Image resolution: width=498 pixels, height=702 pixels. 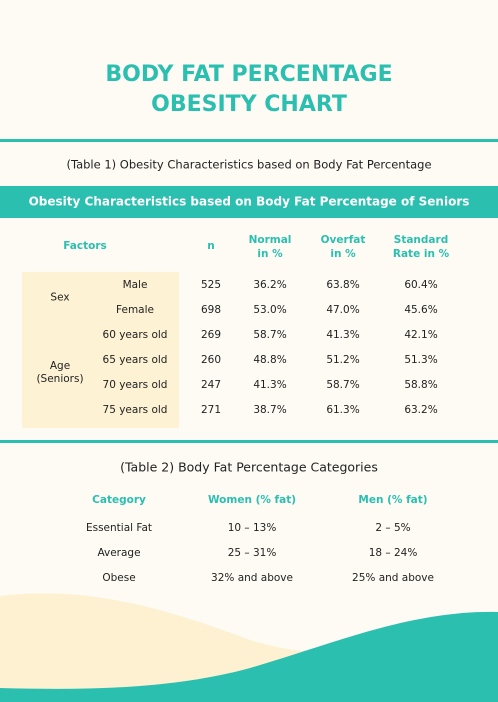 What do you see at coordinates (135, 285) in the screenshot?
I see `row-label: Male` at bounding box center [135, 285].